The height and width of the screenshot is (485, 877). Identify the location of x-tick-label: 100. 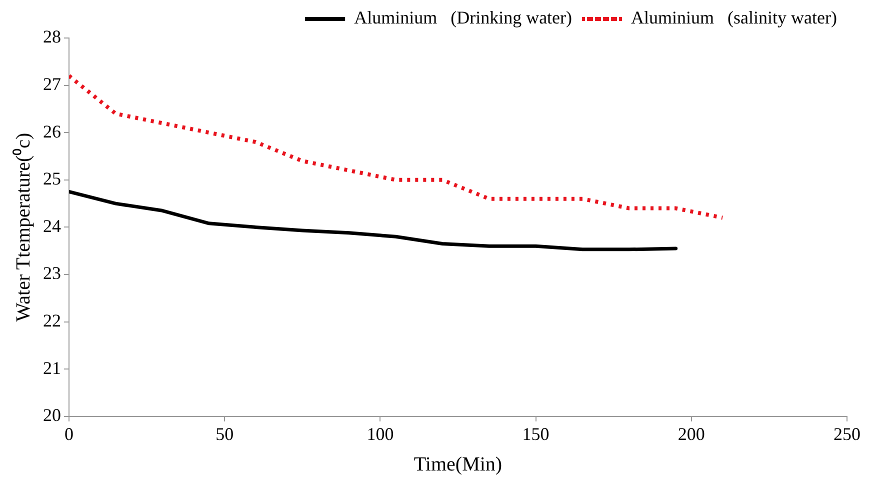
(380, 434).